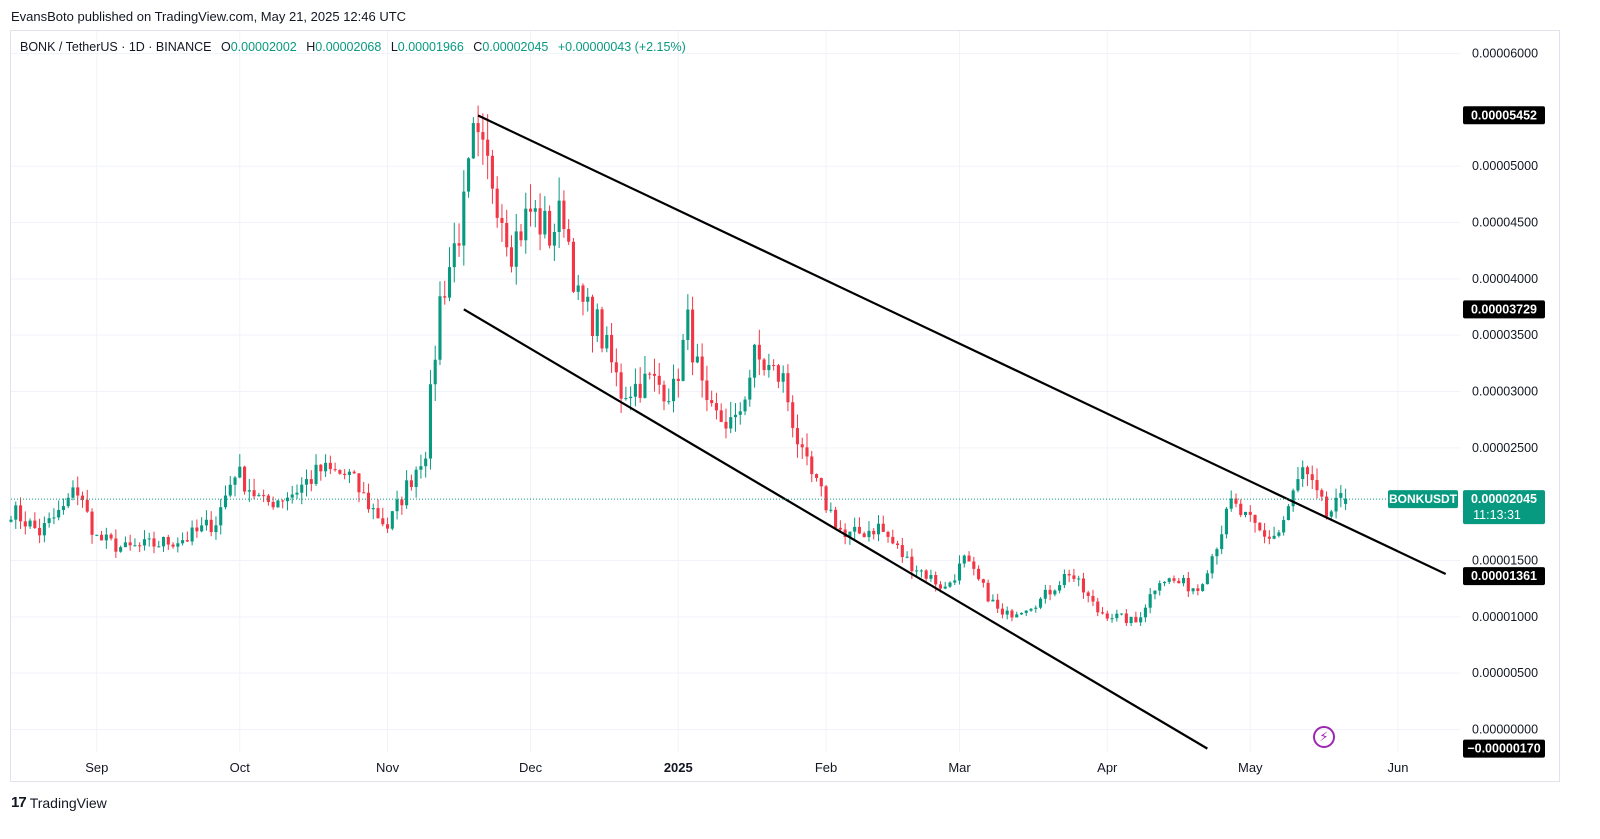 The height and width of the screenshot is (839, 1600). Describe the element at coordinates (59, 802) in the screenshot. I see `tradingview-logo: 17 TradingView` at that location.